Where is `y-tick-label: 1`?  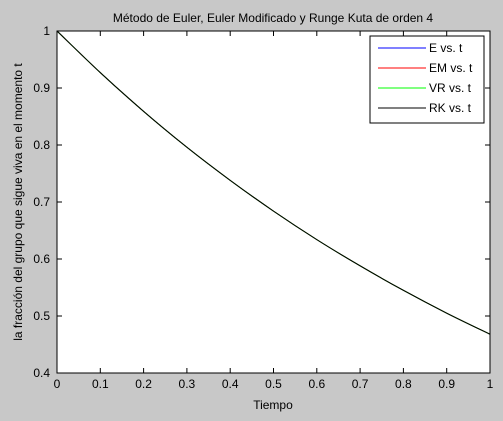
y-tick-label: 1 is located at coordinates (46, 31).